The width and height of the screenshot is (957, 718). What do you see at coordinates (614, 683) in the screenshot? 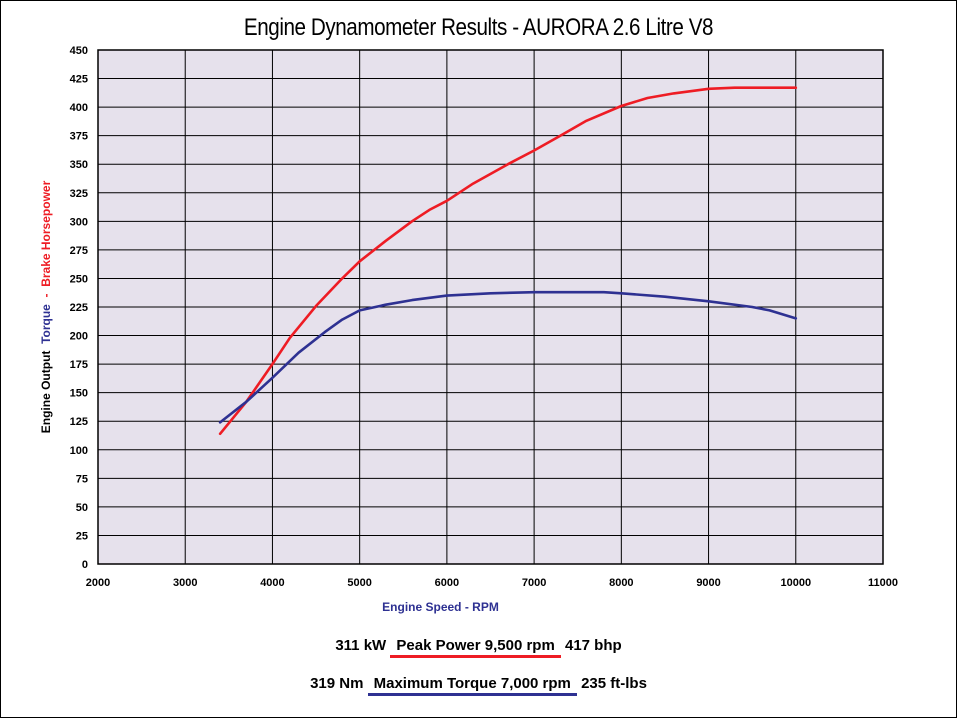
I see `torque-ftlbs: 235 ft-lbs` at bounding box center [614, 683].